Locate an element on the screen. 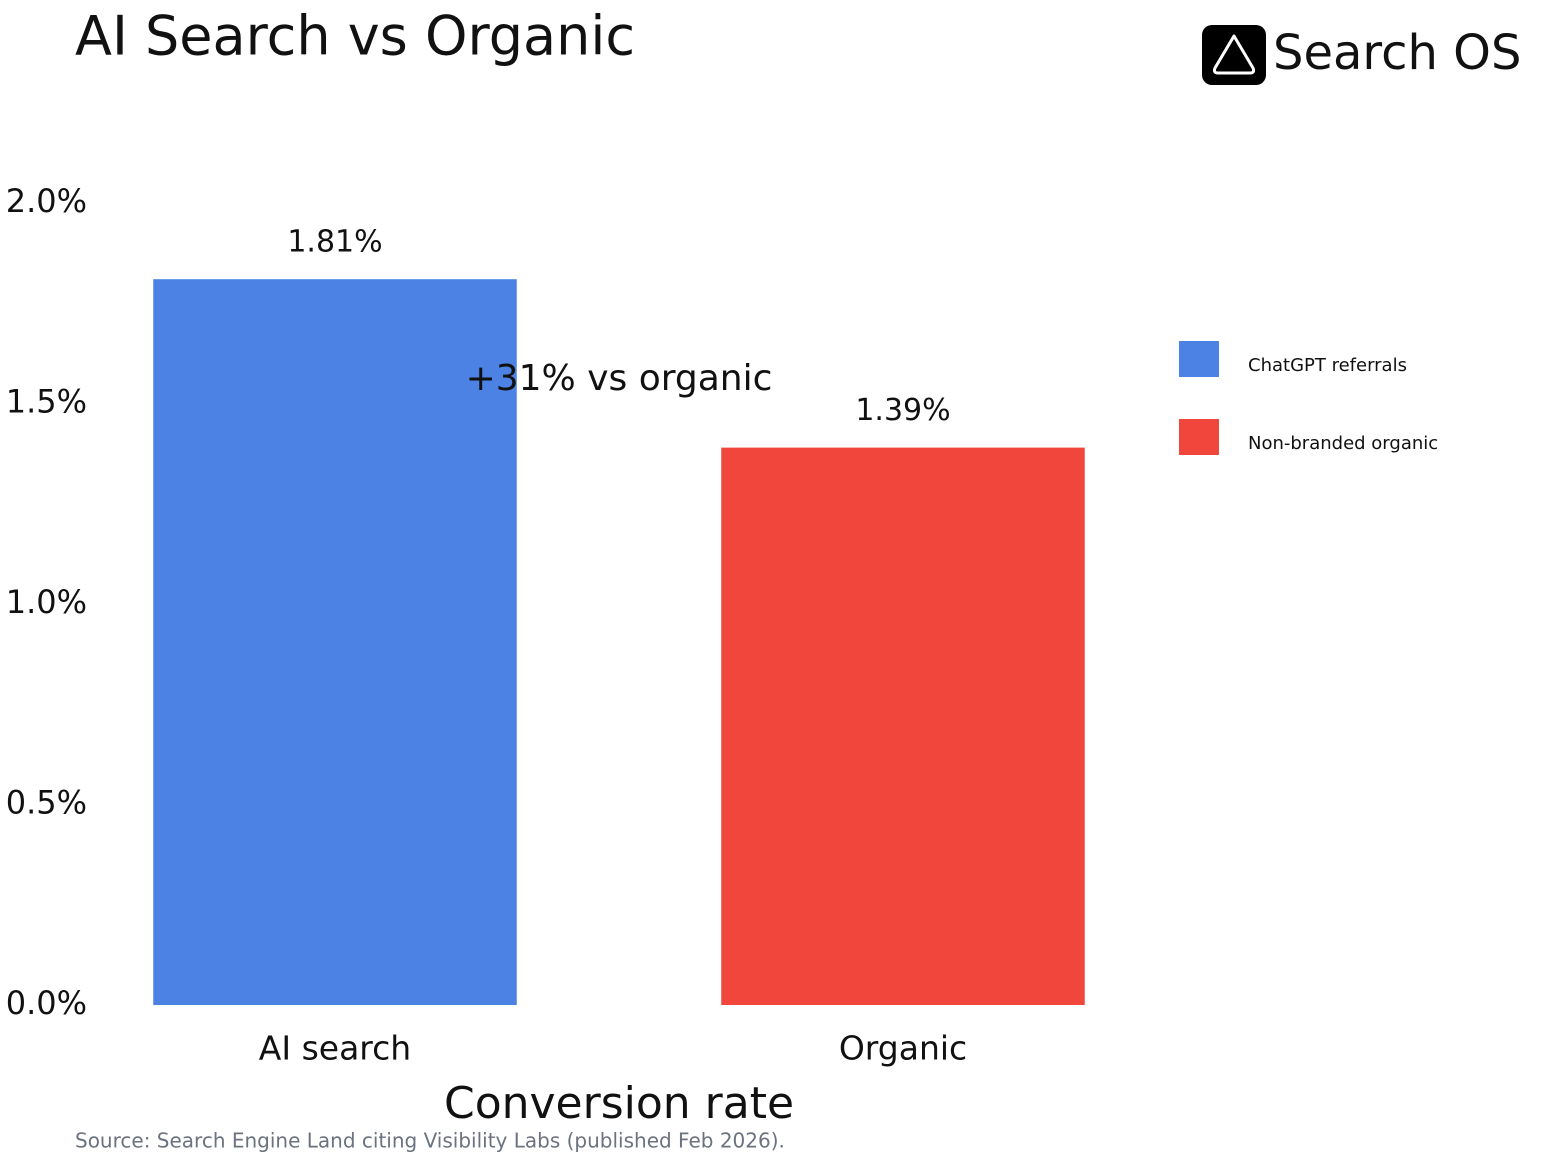 This screenshot has width=1542, height=1168. logo-icon is located at coordinates (1234, 55).